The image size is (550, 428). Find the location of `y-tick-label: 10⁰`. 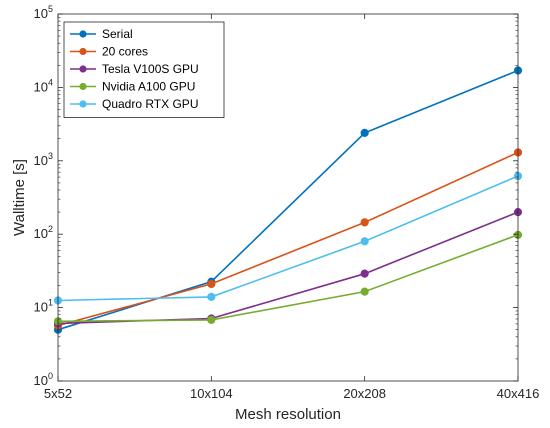

y-tick-label: 10⁰ is located at coordinates (43, 379).